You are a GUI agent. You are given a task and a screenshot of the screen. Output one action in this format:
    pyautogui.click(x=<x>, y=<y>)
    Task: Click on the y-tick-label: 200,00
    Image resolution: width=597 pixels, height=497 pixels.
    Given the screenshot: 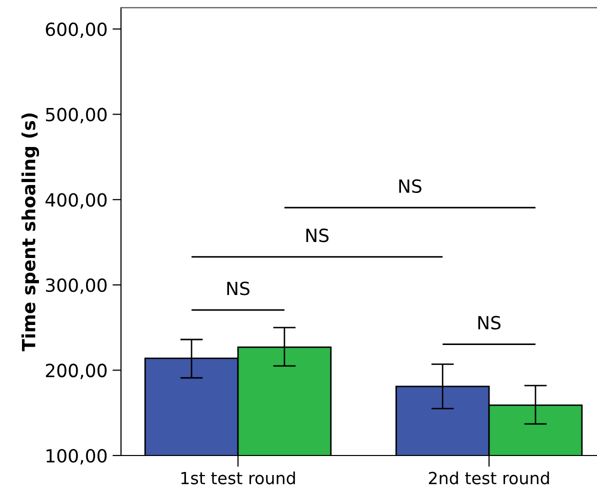 What is the action you would take?
    pyautogui.click(x=76, y=372)
    